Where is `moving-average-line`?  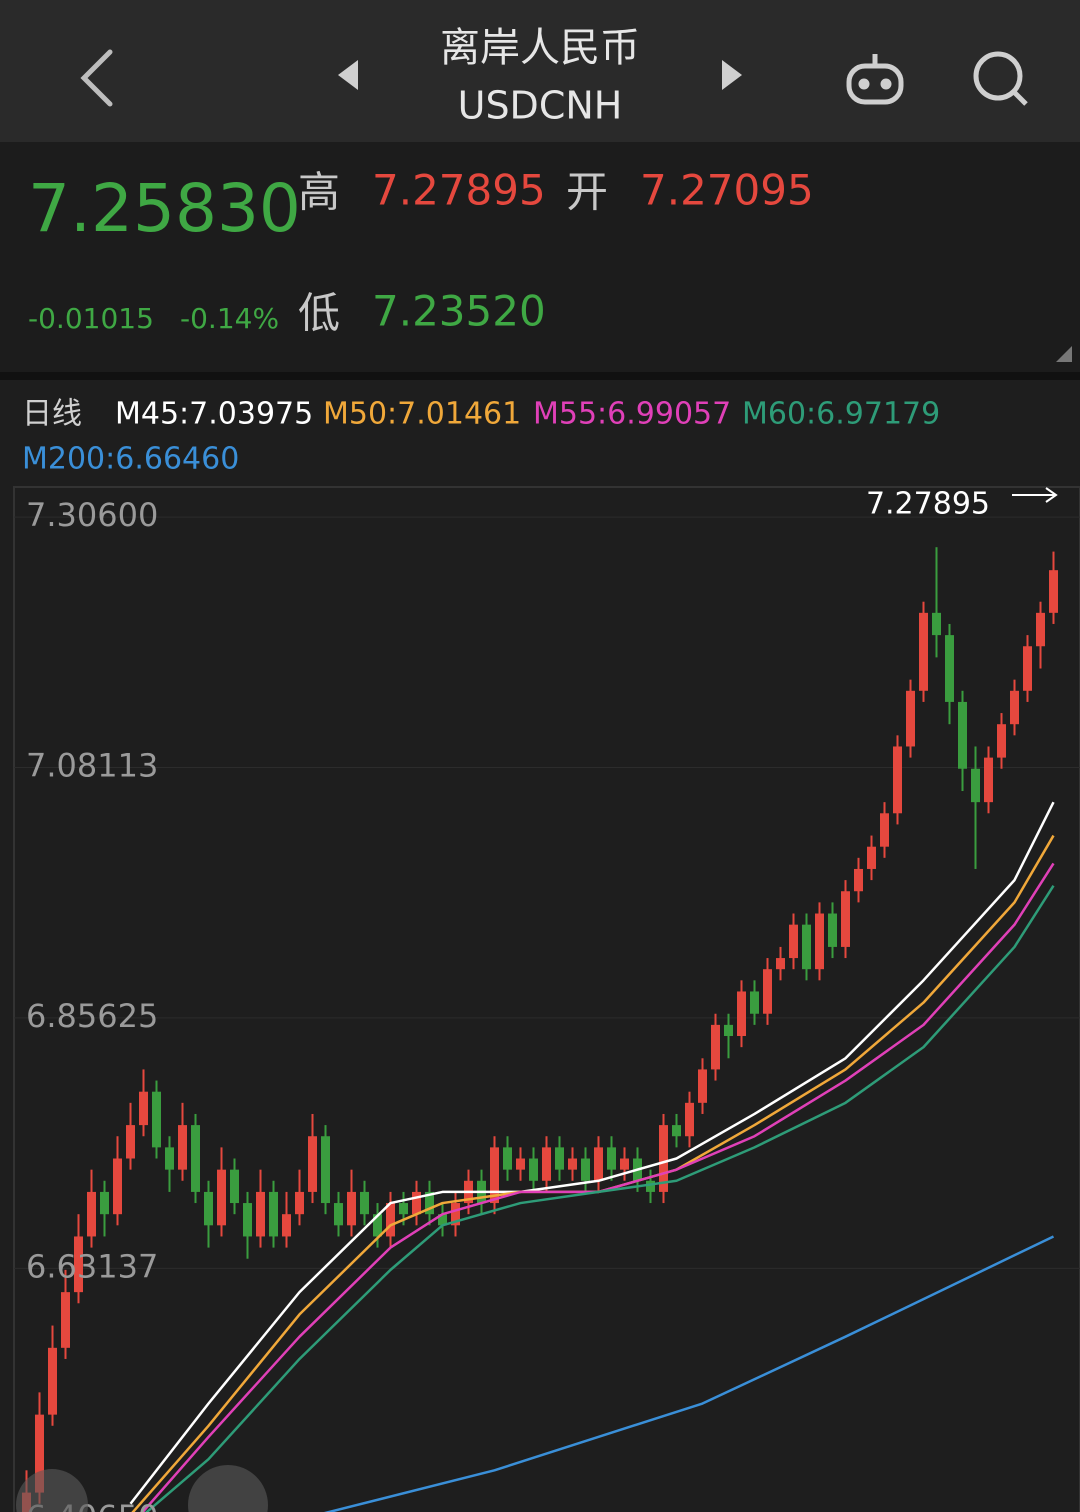 moving-average-line is located at coordinates (689, 1373).